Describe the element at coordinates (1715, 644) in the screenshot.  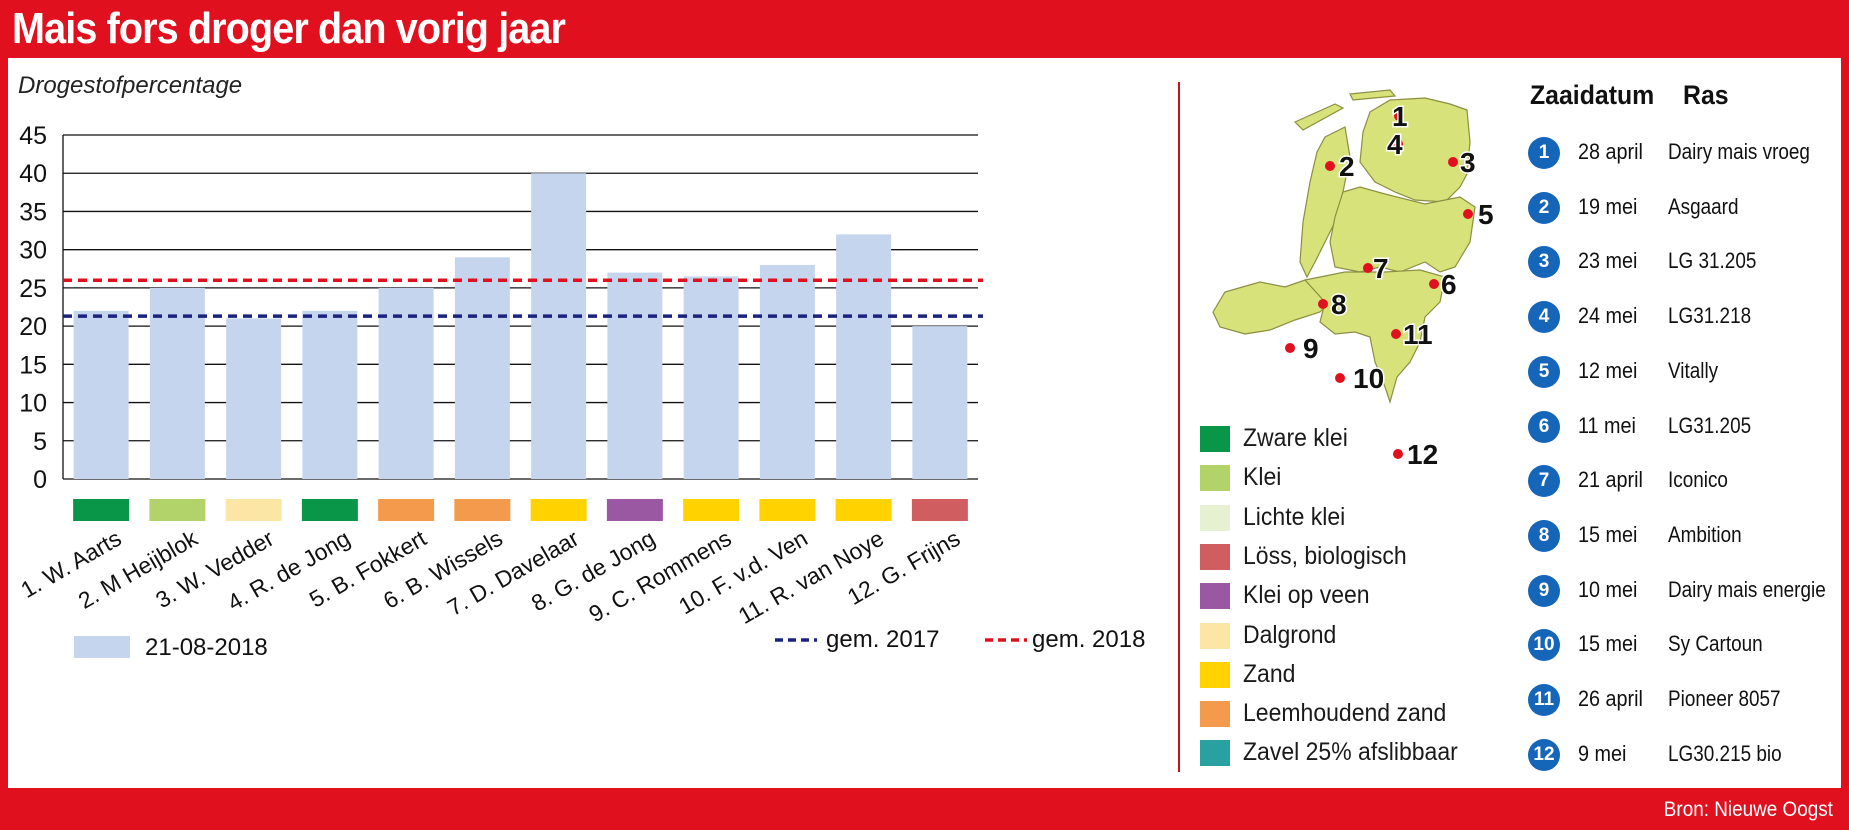
I see `row-variety: Sy Cartoun` at that location.